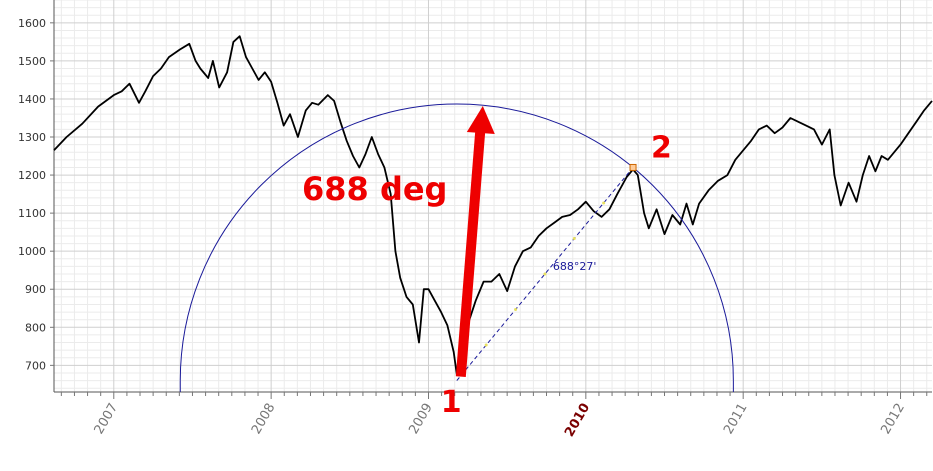  Describe the element at coordinates (35, 289) in the screenshot. I see `y-tick-label: 900` at that location.